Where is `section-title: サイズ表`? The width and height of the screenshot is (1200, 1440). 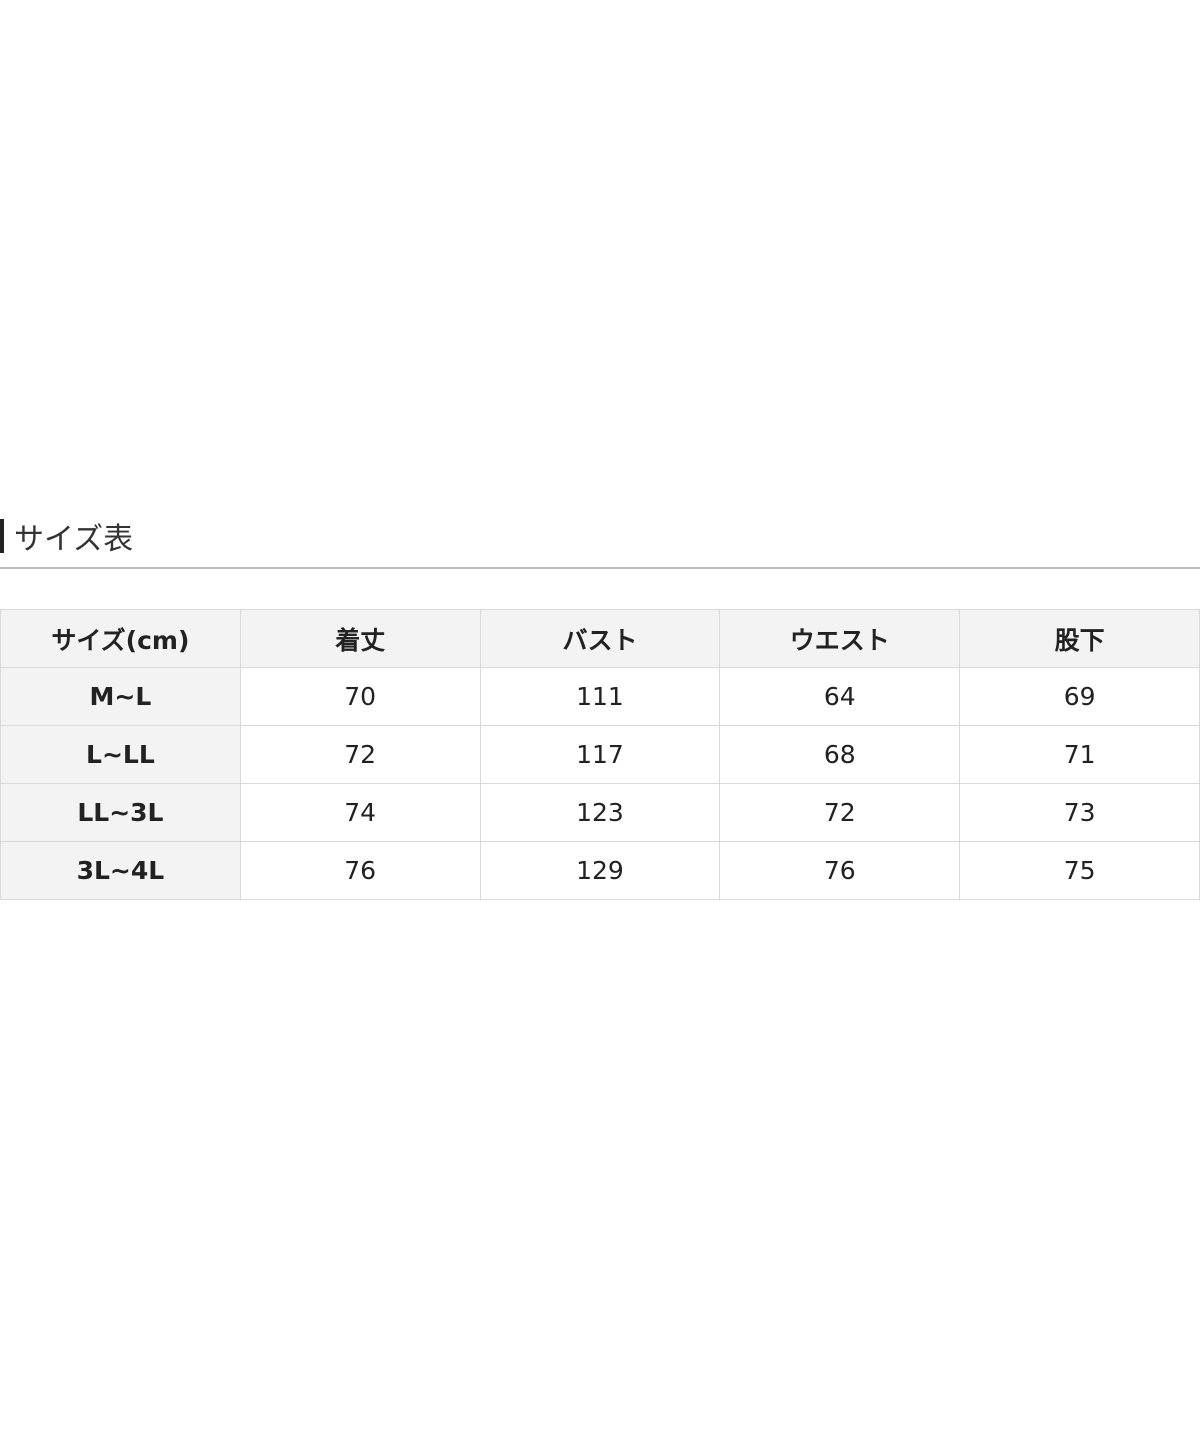
section-title: サイズ表 is located at coordinates (66, 536).